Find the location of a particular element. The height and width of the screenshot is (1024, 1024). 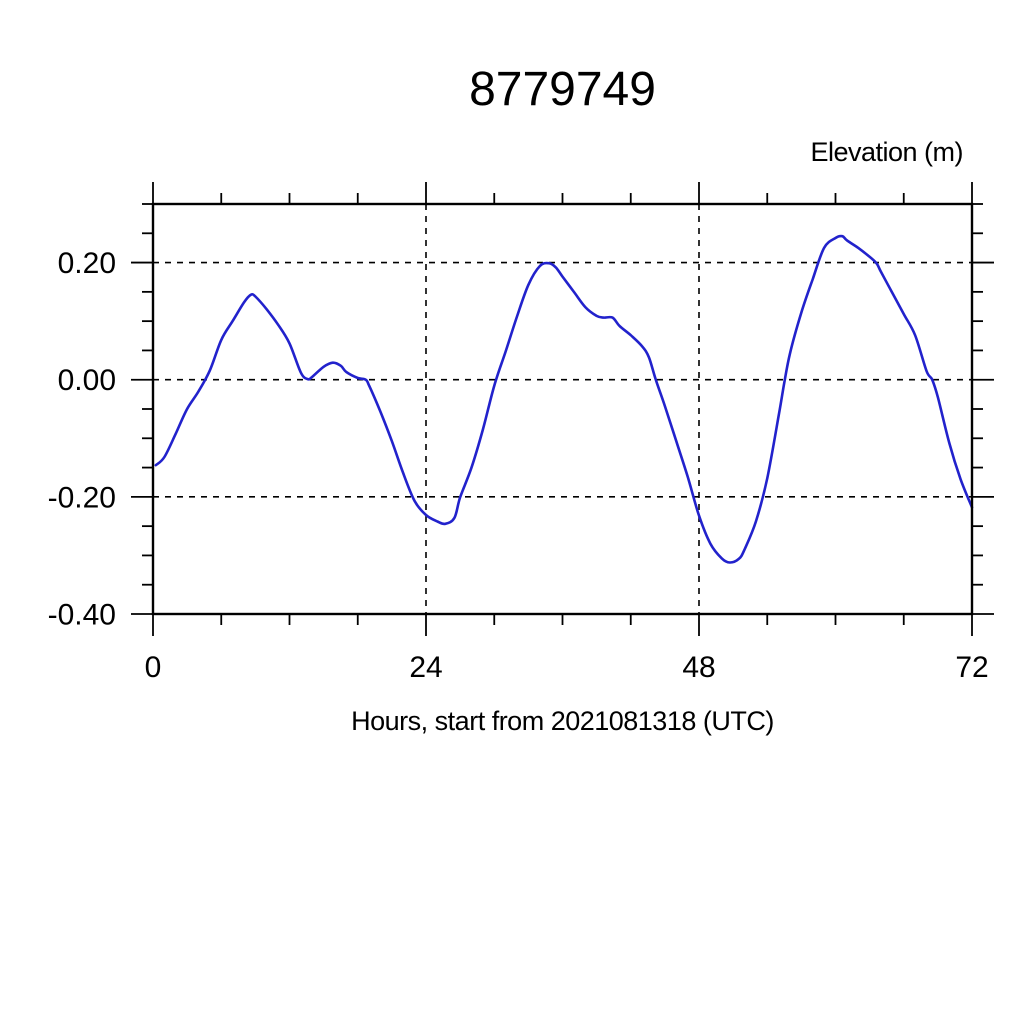

elevation-axis-label: Elevation (m) is located at coordinates (886, 152).